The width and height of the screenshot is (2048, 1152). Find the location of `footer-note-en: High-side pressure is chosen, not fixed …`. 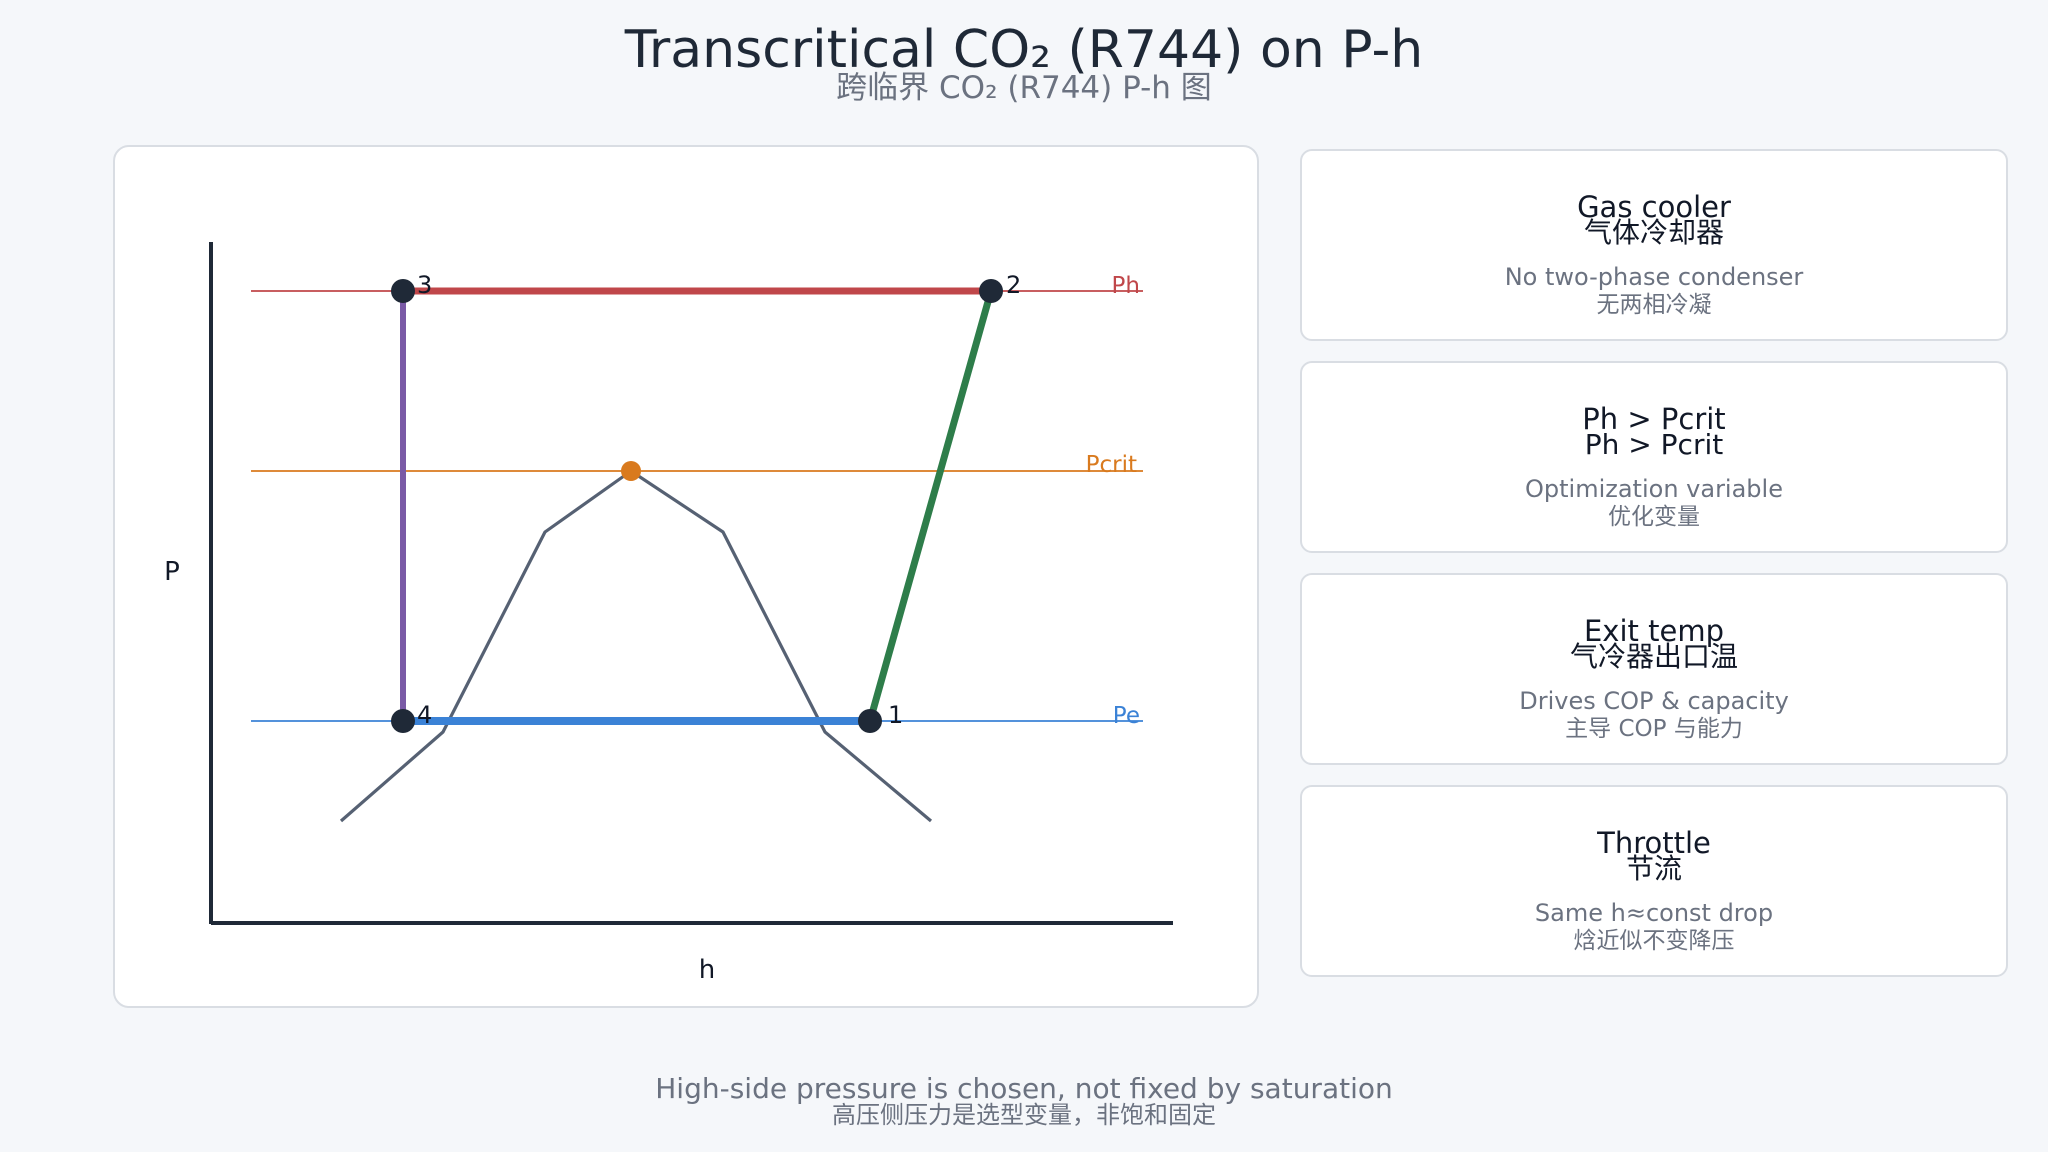

footer-note-en: High-side pressure is chosen, not fixed … is located at coordinates (1024, 1088).